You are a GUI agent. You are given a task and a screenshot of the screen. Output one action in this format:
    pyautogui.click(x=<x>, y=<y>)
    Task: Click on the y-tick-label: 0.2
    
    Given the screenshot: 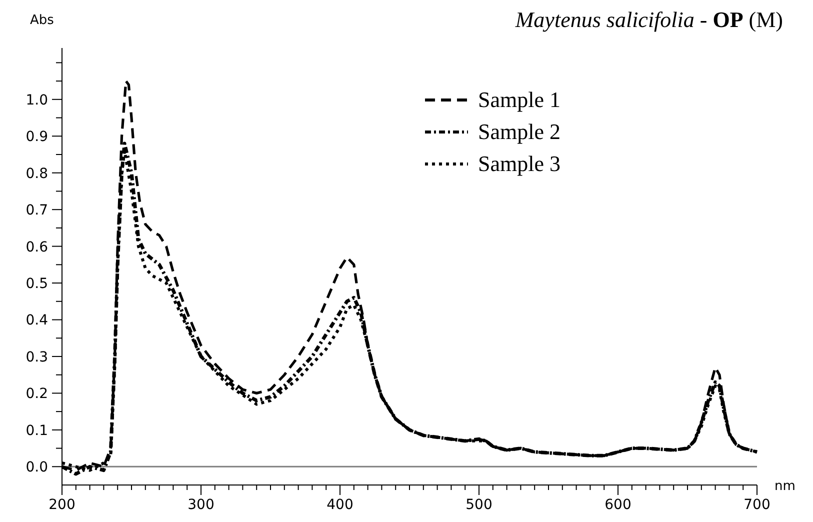 What is the action you would take?
    pyautogui.click(x=37, y=394)
    